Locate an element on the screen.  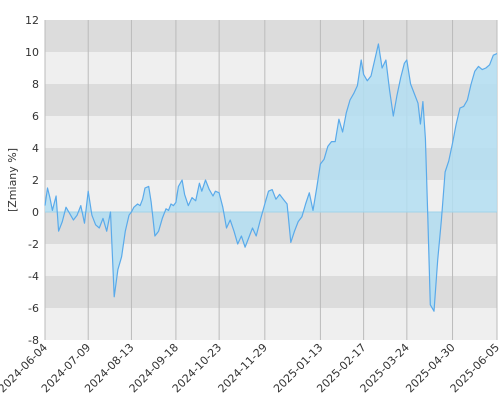
y-tick-label: -8 is located at coordinates (33, 340).